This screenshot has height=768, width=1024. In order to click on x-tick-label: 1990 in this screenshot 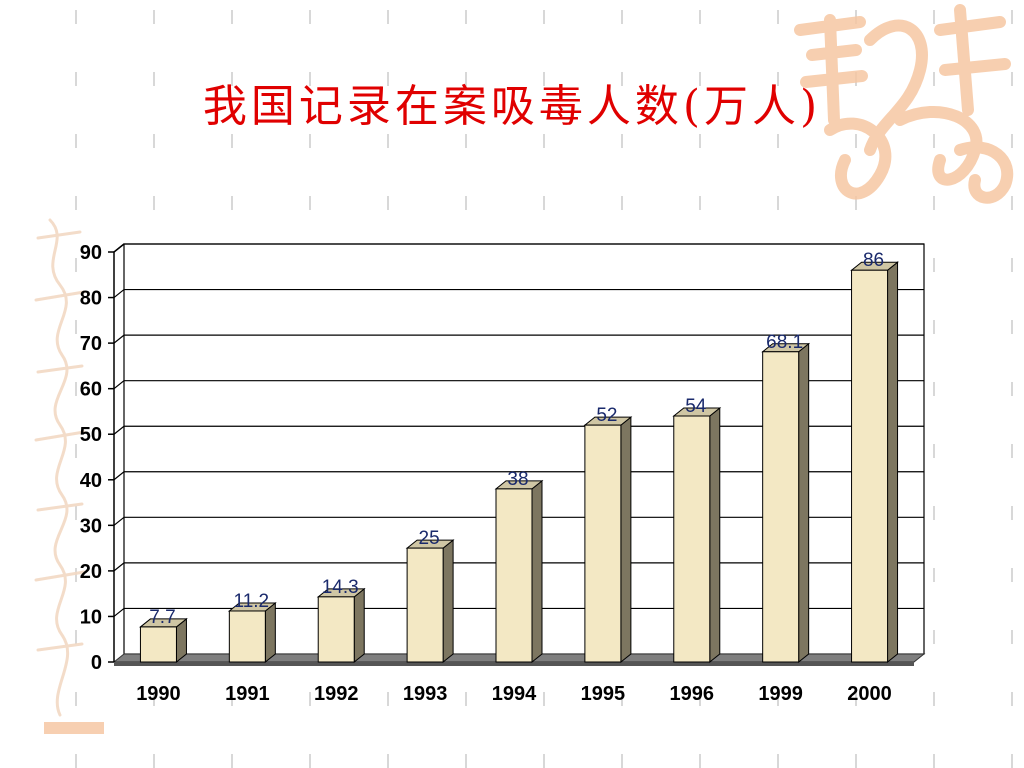, I will do `click(158, 694)`.